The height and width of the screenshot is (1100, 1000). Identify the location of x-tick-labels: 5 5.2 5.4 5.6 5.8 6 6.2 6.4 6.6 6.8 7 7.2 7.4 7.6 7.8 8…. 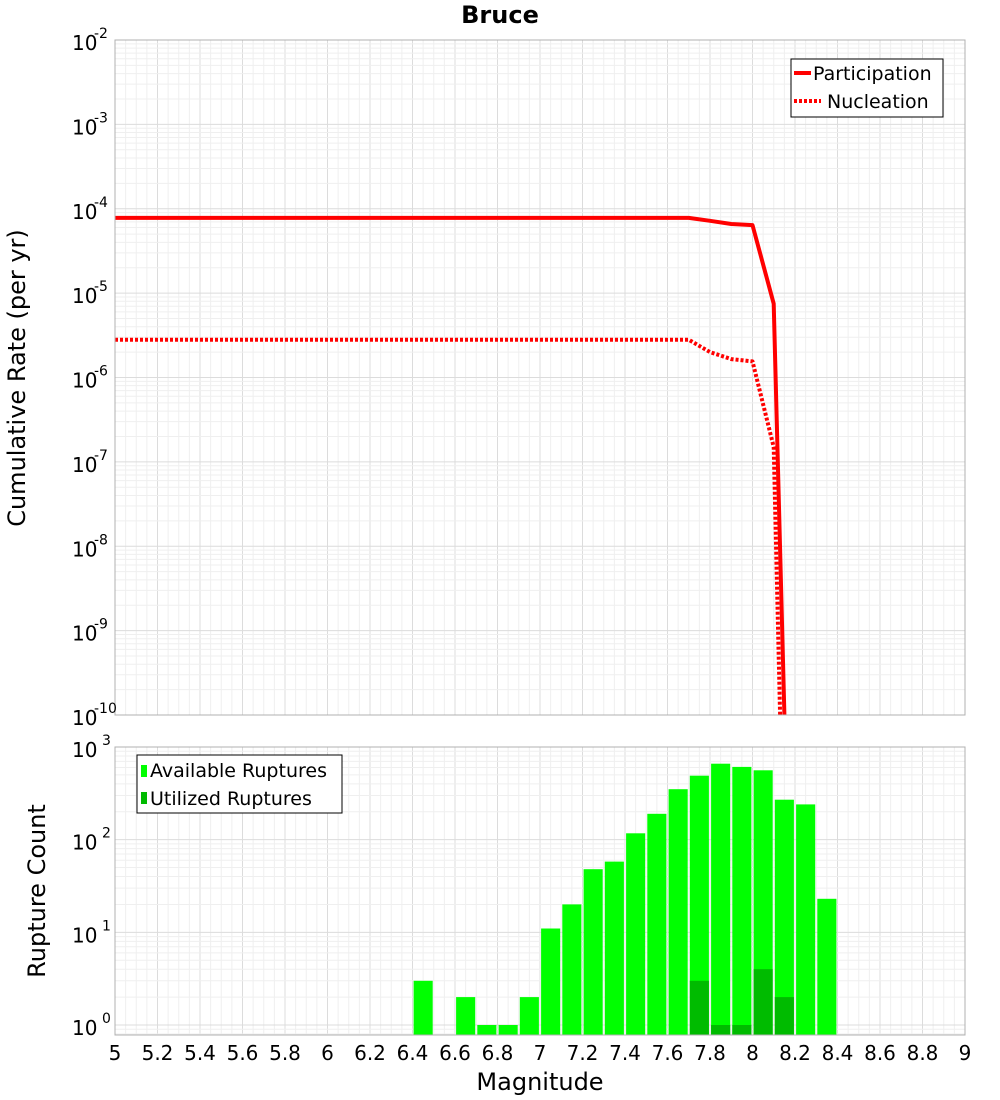
(540, 1053).